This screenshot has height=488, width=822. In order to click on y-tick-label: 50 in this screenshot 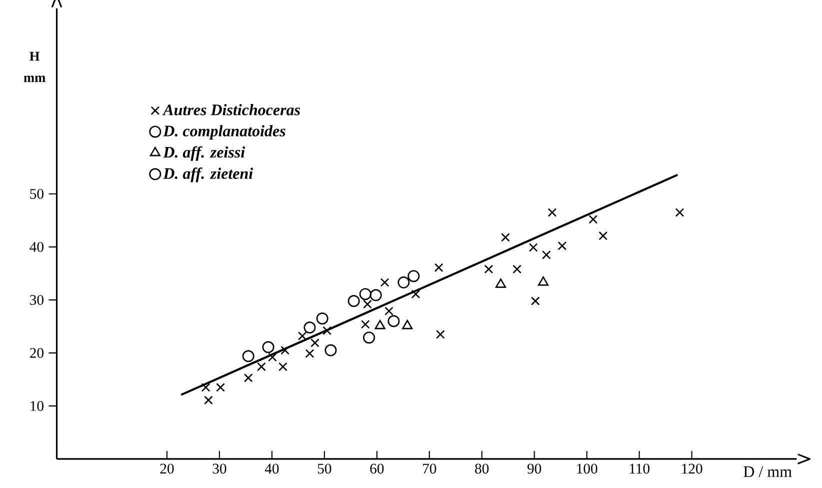, I will do `click(37, 193)`.